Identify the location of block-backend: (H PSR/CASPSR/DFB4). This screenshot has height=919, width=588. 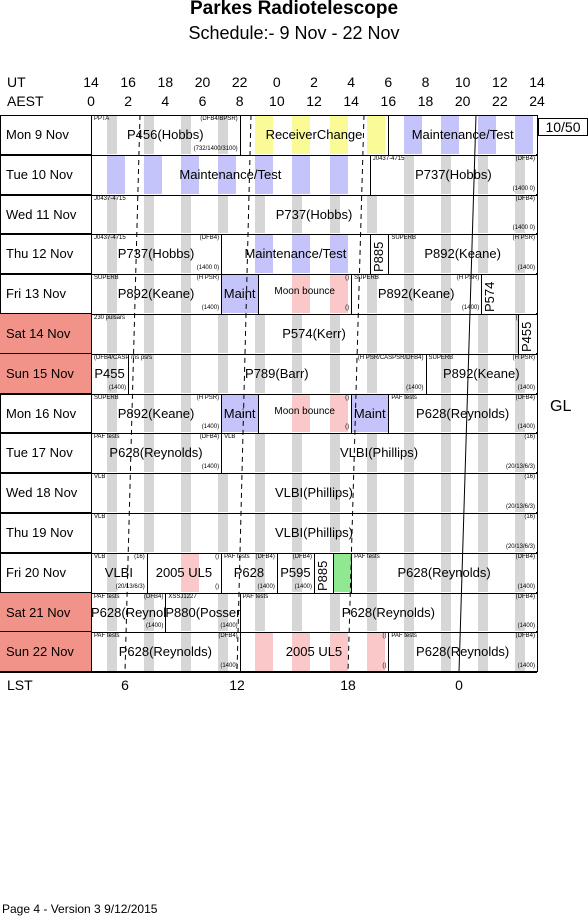
(390, 357).